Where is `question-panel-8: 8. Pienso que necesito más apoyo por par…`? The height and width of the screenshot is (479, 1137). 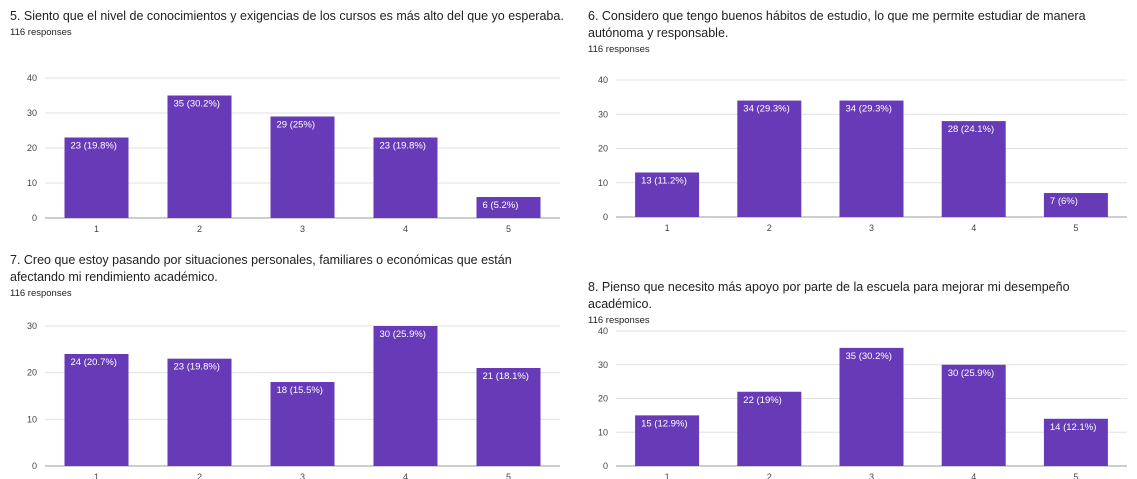
question-panel-8: 8. Pienso que necesito más apoyo por par… is located at coordinates (860, 302).